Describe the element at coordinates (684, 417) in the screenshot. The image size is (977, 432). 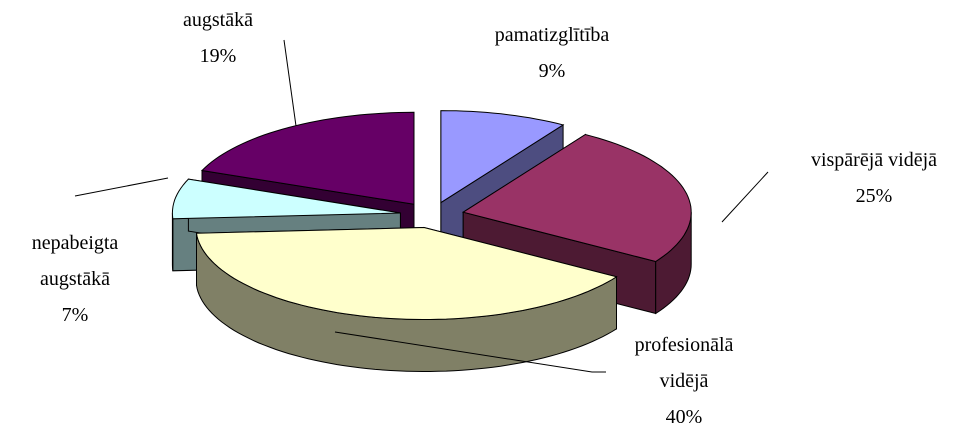
I see `value-label: 40%` at that location.